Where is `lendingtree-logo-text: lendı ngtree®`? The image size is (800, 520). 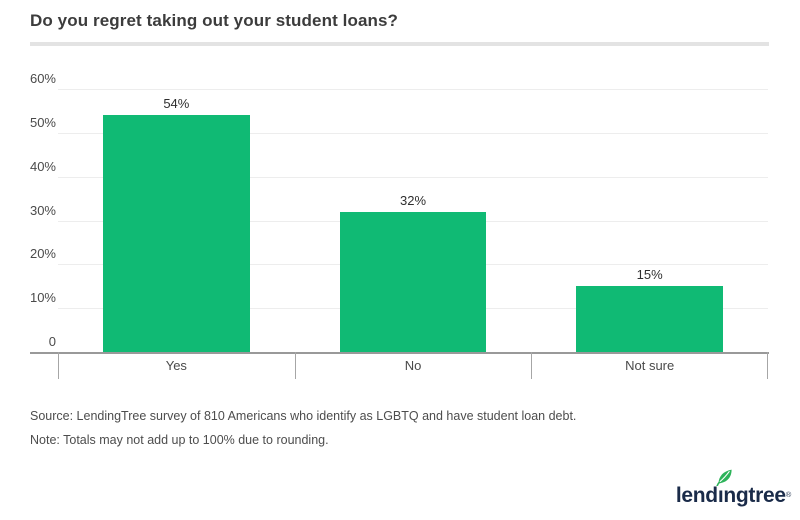 lendingtree-logo-text: lendı ngtree® is located at coordinates (733, 488).